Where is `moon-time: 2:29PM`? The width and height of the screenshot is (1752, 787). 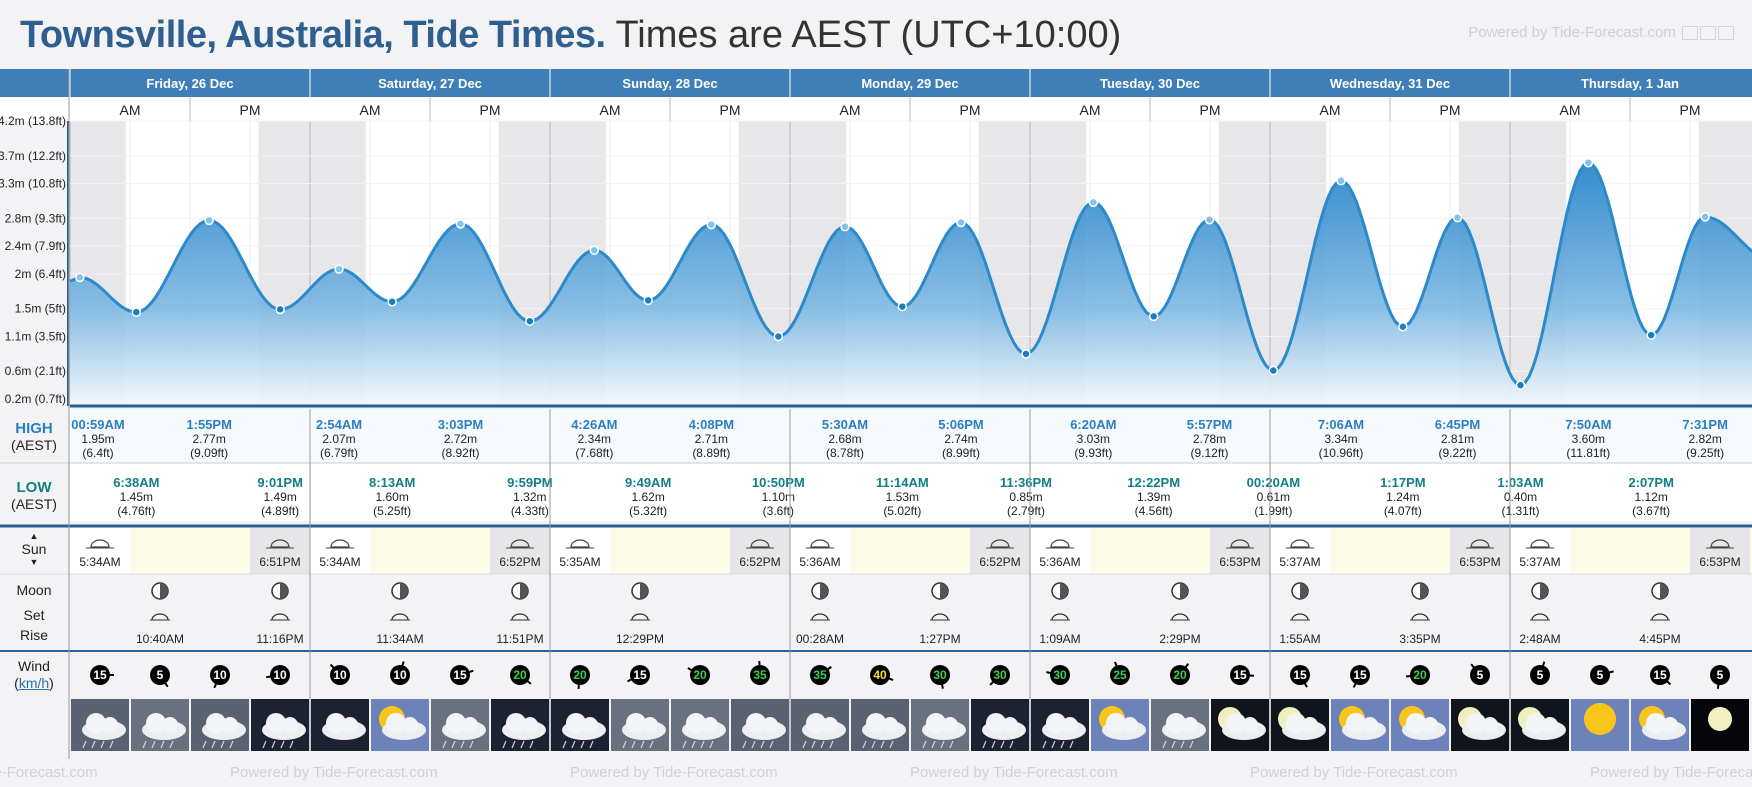
moon-time: 2:29PM is located at coordinates (1179, 639).